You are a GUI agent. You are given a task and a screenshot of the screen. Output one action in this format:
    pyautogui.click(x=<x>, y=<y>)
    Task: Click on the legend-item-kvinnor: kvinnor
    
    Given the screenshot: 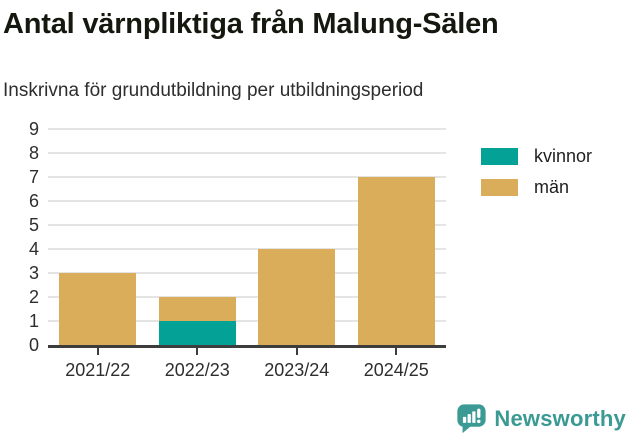 What is the action you would take?
    pyautogui.click(x=536, y=156)
    